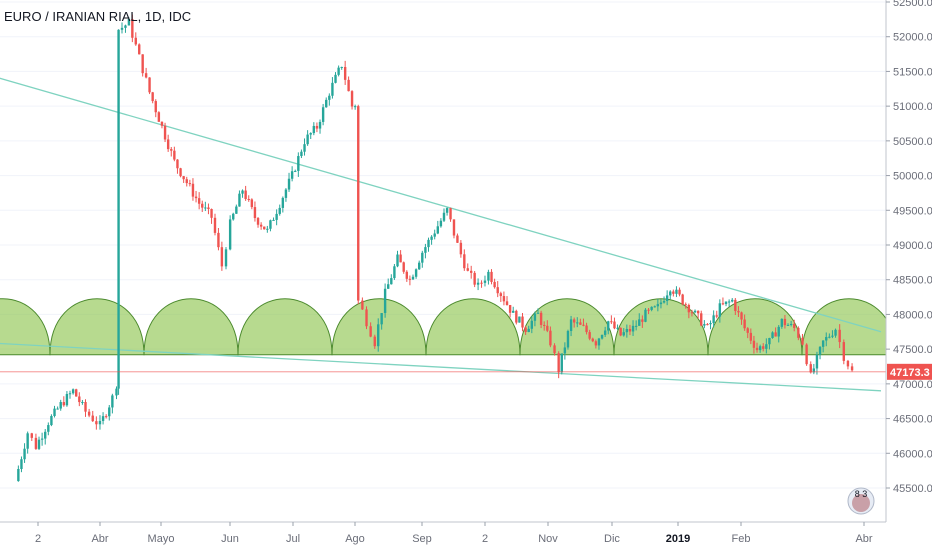 The height and width of the screenshot is (555, 932). I want to click on arcs-layer, so click(443, 327).